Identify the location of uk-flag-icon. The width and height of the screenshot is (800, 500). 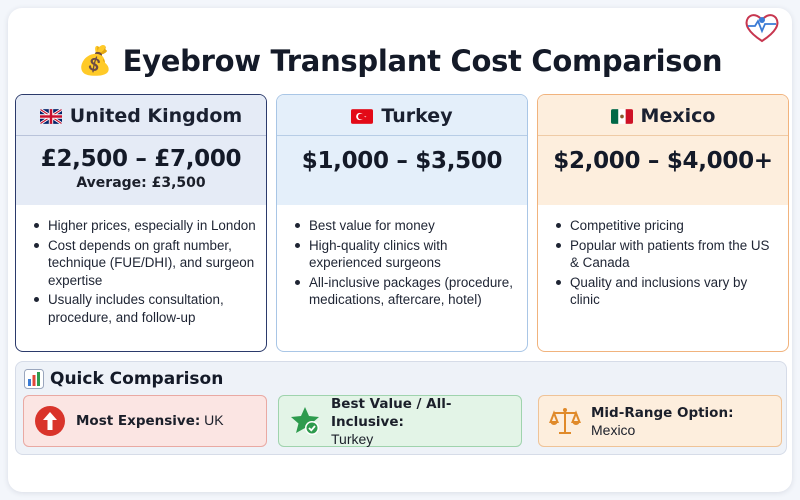
(50, 116).